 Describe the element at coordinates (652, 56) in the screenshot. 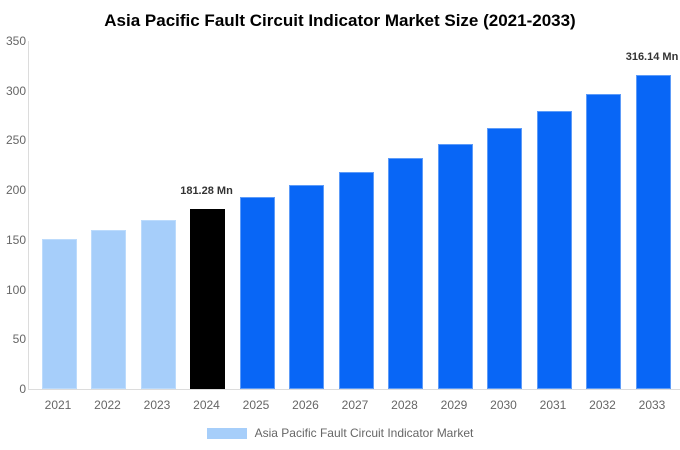

I see `data-label-2033: 316.14 Mn` at that location.